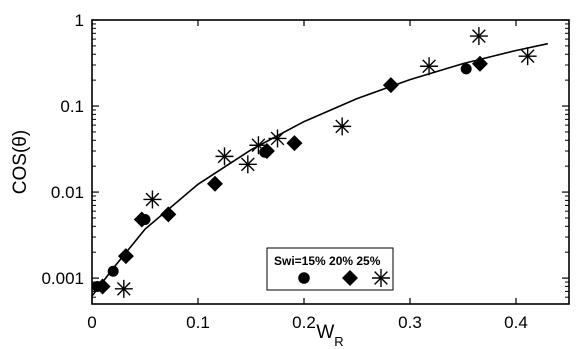  I want to click on legend-marker-diamond, so click(350, 278).